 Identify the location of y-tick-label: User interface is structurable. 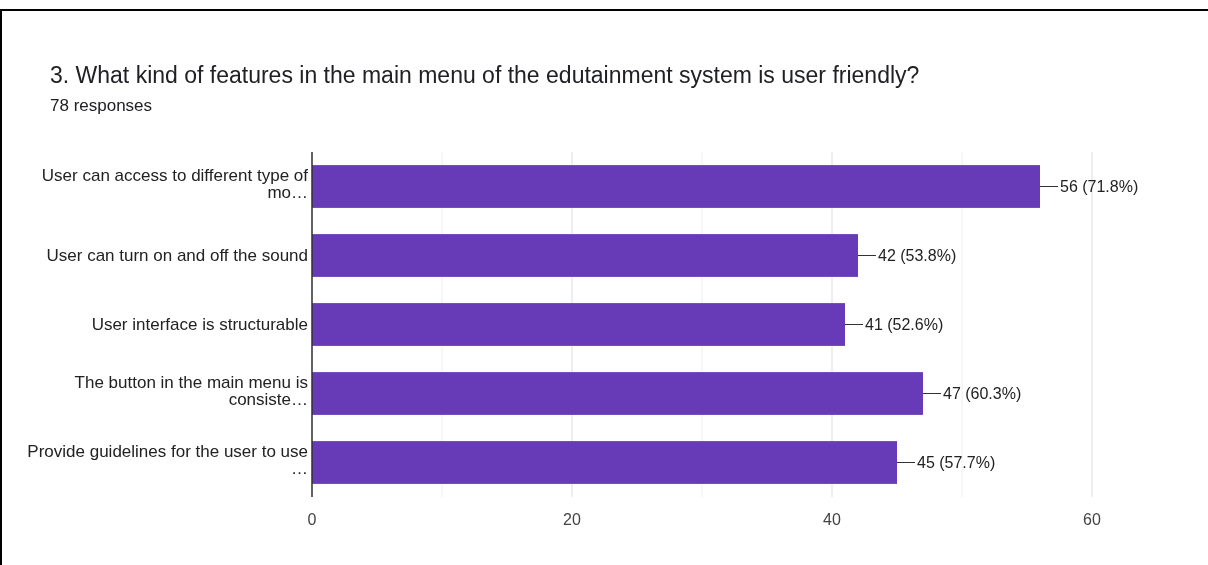
(199, 325).